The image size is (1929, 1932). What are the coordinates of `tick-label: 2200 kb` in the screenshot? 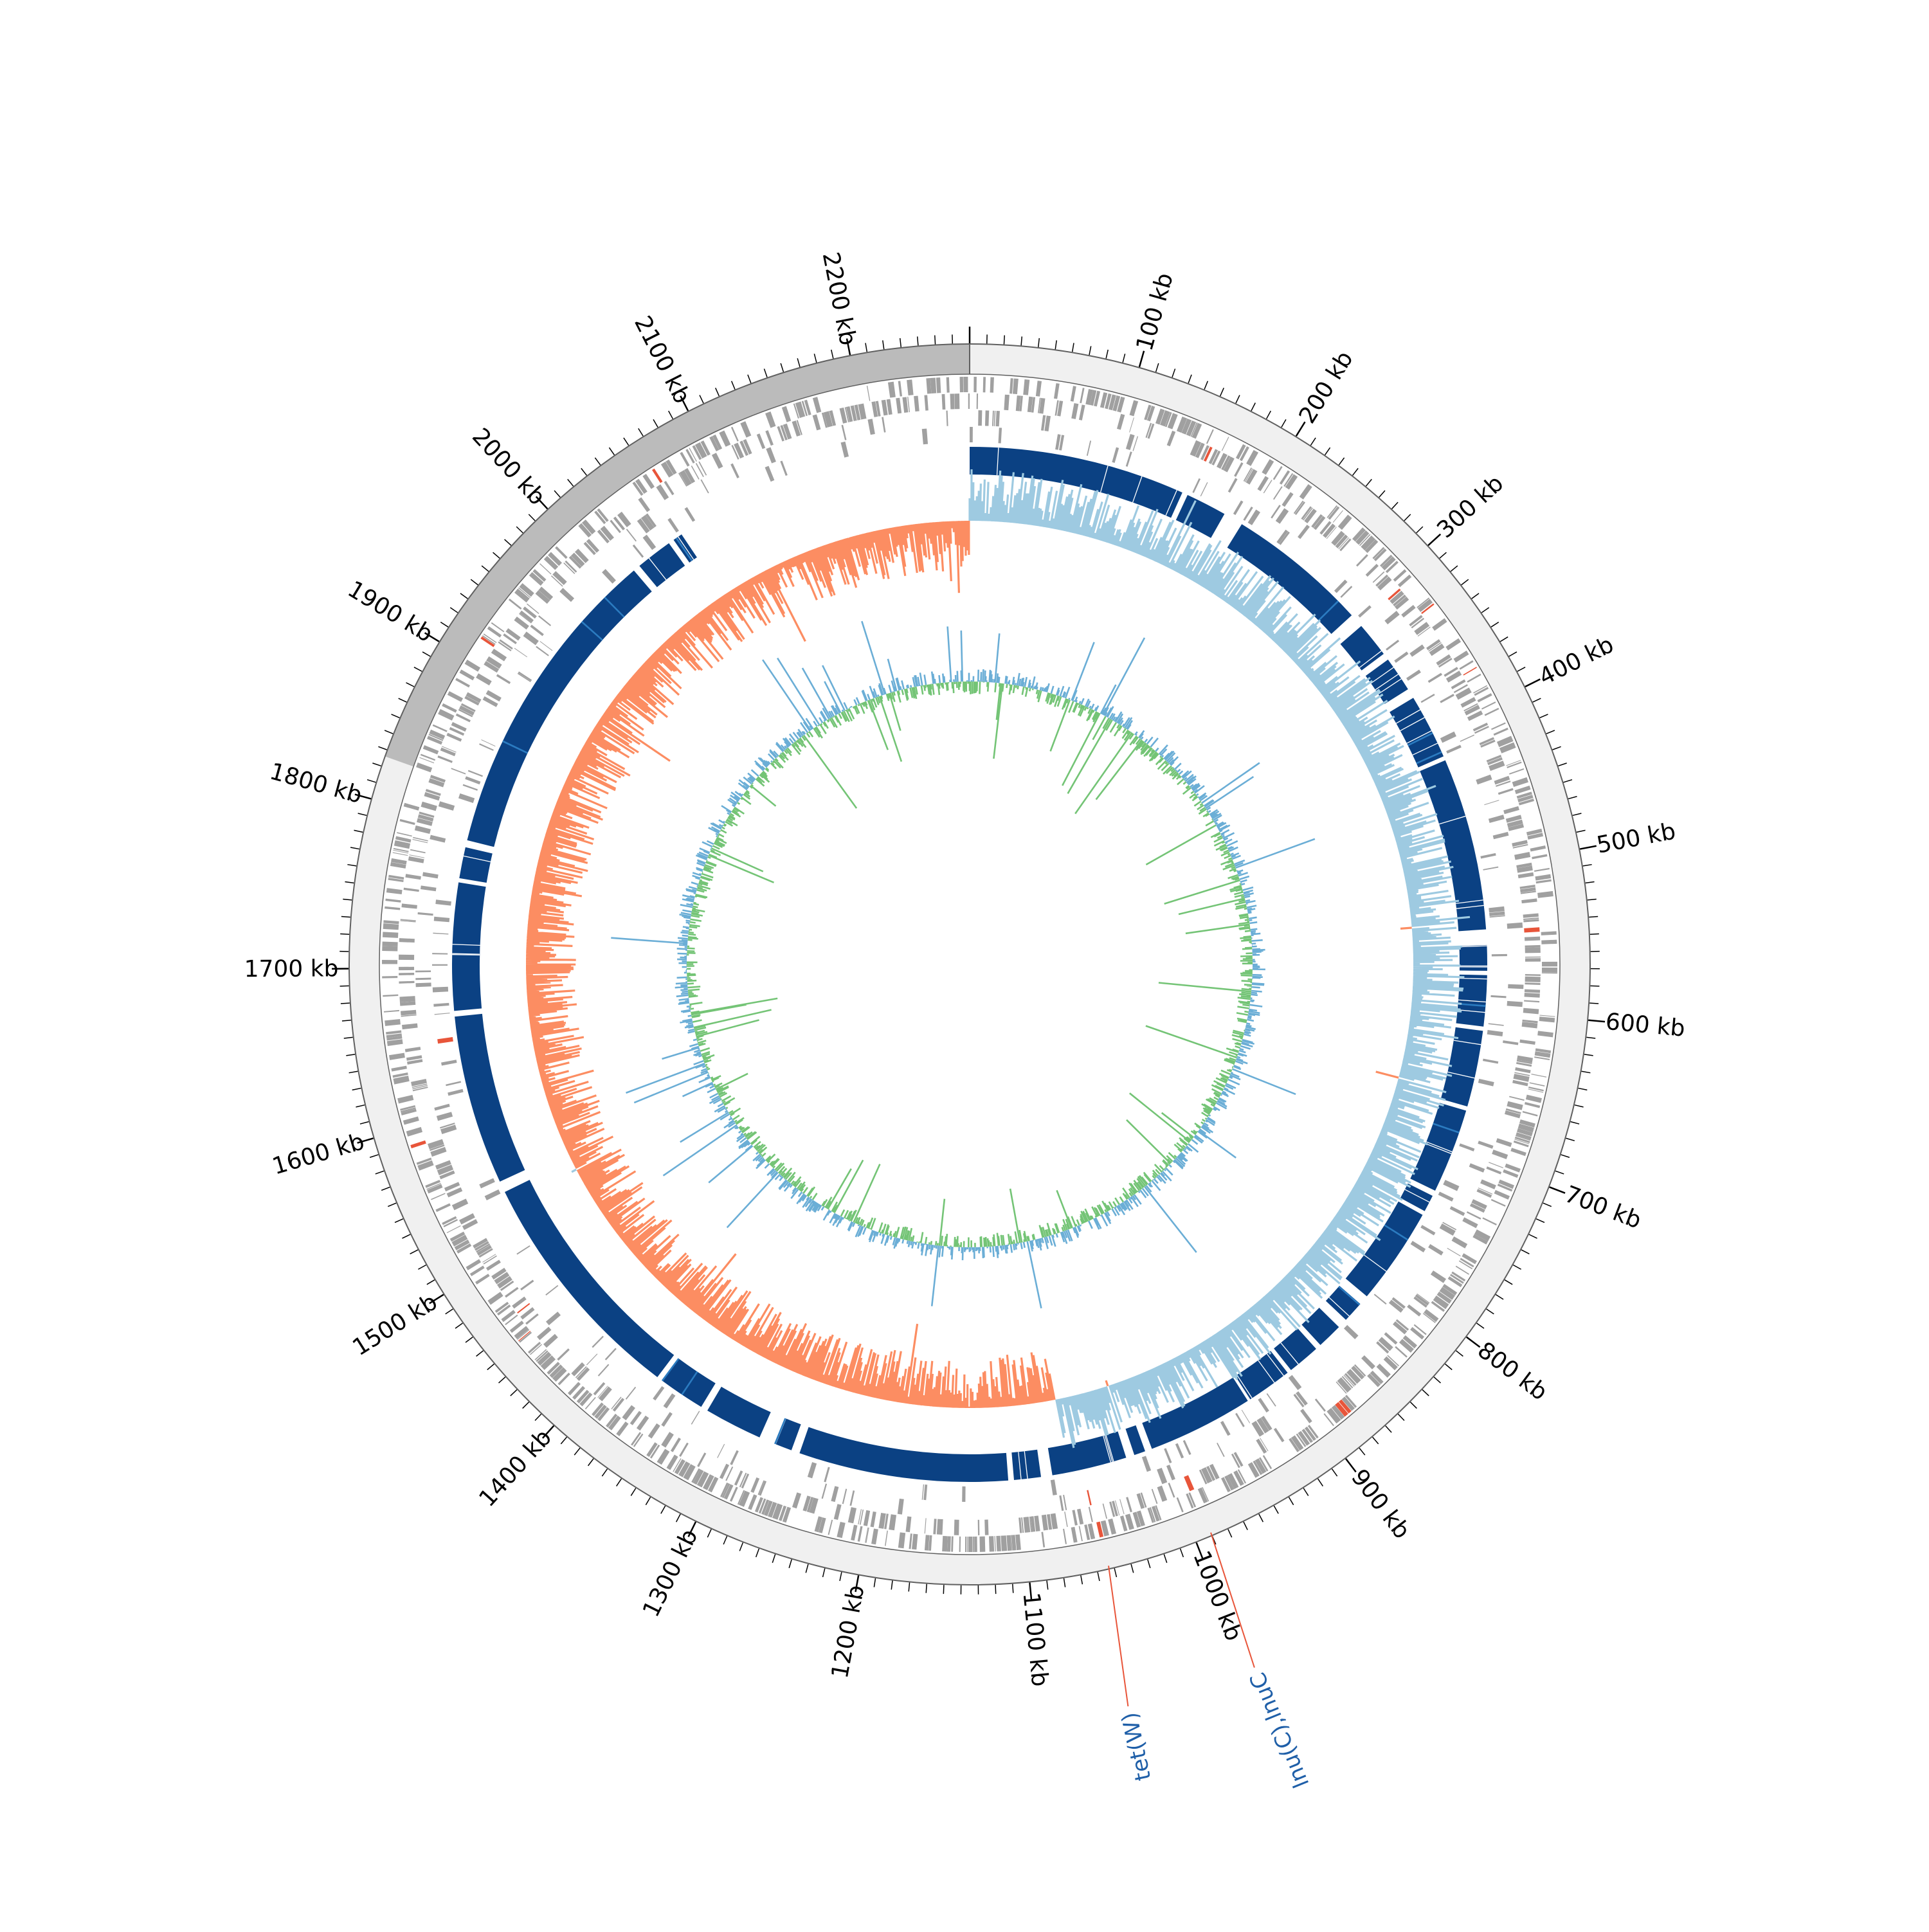 It's located at (839, 299).